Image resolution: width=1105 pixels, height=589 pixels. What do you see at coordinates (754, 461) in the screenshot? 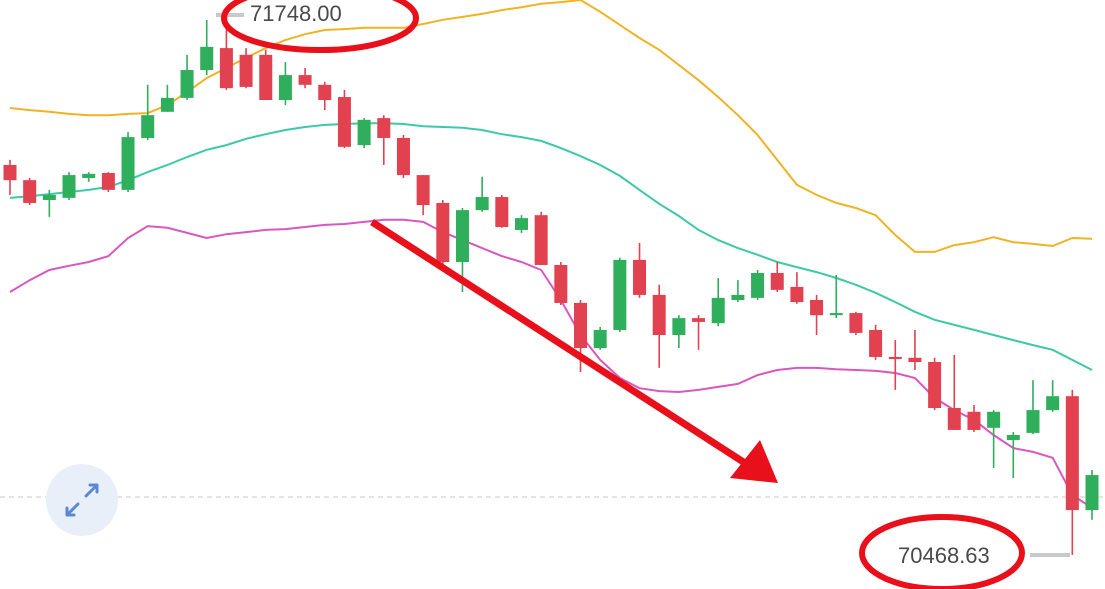
I see `trend-arrow-head` at bounding box center [754, 461].